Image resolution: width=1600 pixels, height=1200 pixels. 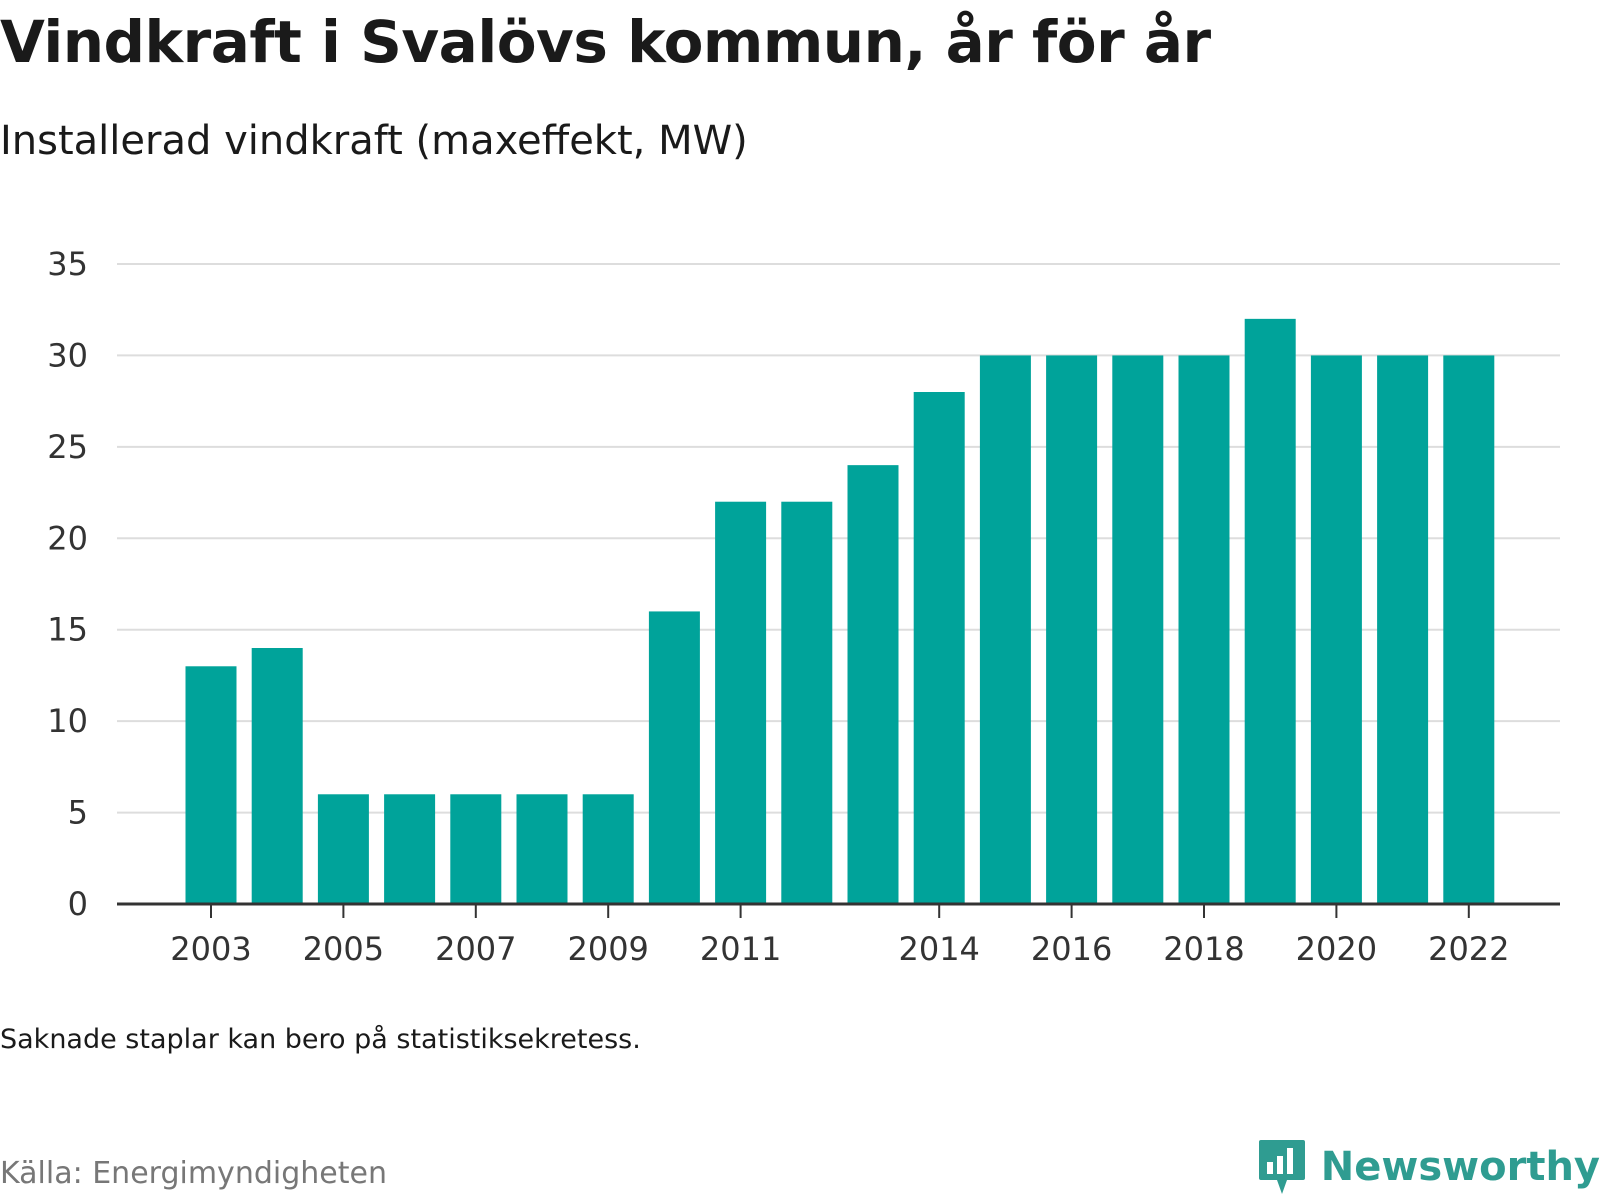 I want to click on bar-2006, so click(x=410, y=849).